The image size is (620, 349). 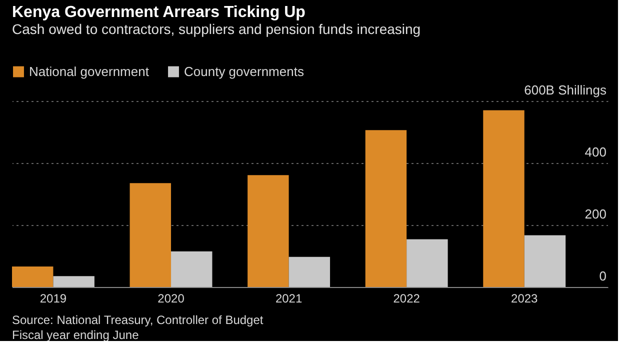 I want to click on legend-label: National government, so click(x=89, y=71).